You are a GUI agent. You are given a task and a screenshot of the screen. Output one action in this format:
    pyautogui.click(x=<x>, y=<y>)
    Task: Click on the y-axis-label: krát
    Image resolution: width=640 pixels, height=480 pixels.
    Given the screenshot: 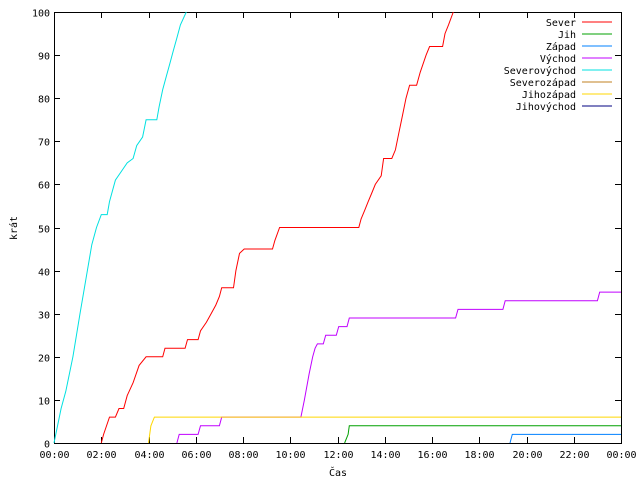 What is the action you would take?
    pyautogui.click(x=14, y=228)
    